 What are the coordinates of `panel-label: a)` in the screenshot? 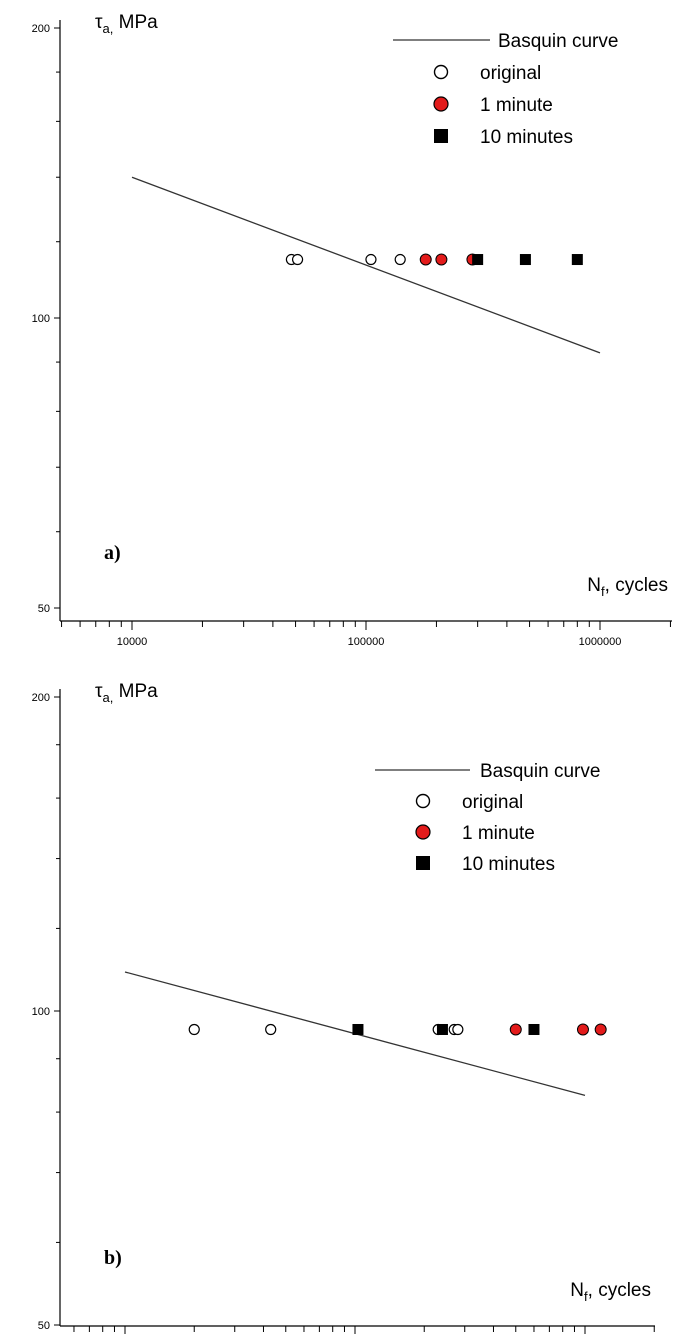 It's located at (112, 553).